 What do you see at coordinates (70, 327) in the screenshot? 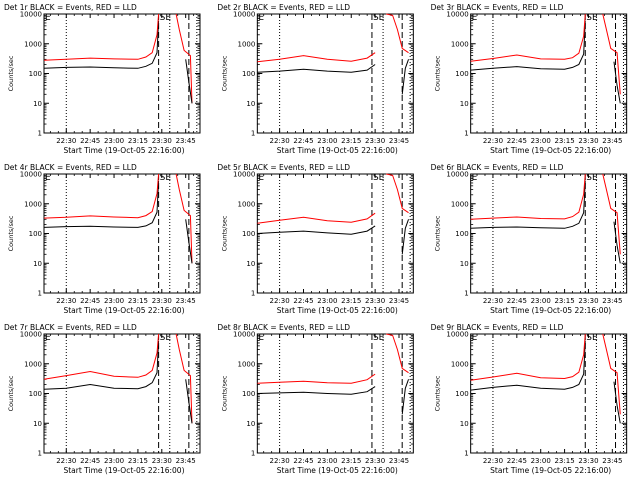
I see `plot-title: Det 7r BLACK = Events, RED = LLD` at bounding box center [70, 327].